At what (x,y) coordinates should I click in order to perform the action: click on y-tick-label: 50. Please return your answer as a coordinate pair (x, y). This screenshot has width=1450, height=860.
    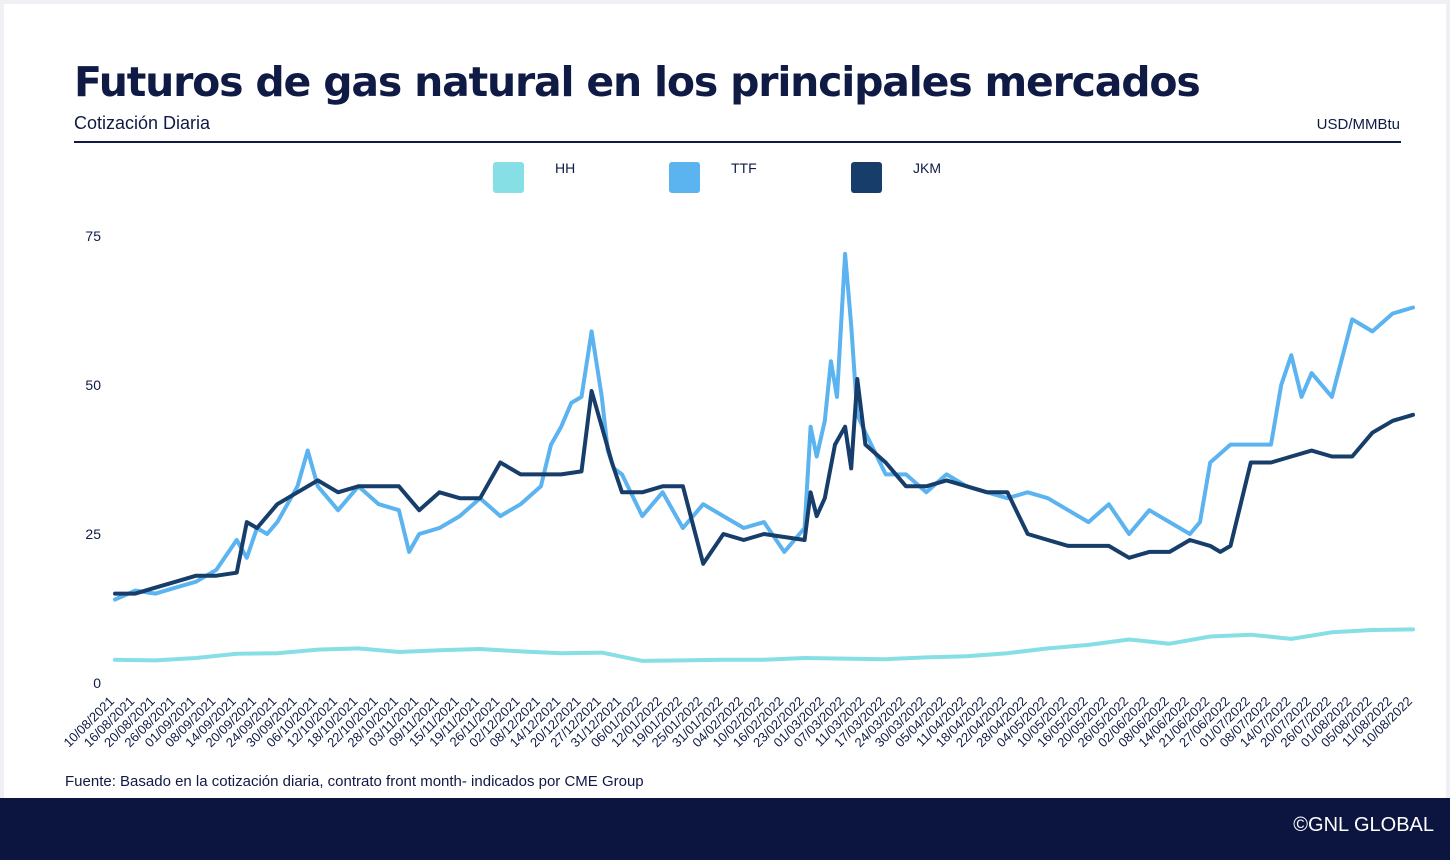
    Looking at the image, I should click on (93, 385).